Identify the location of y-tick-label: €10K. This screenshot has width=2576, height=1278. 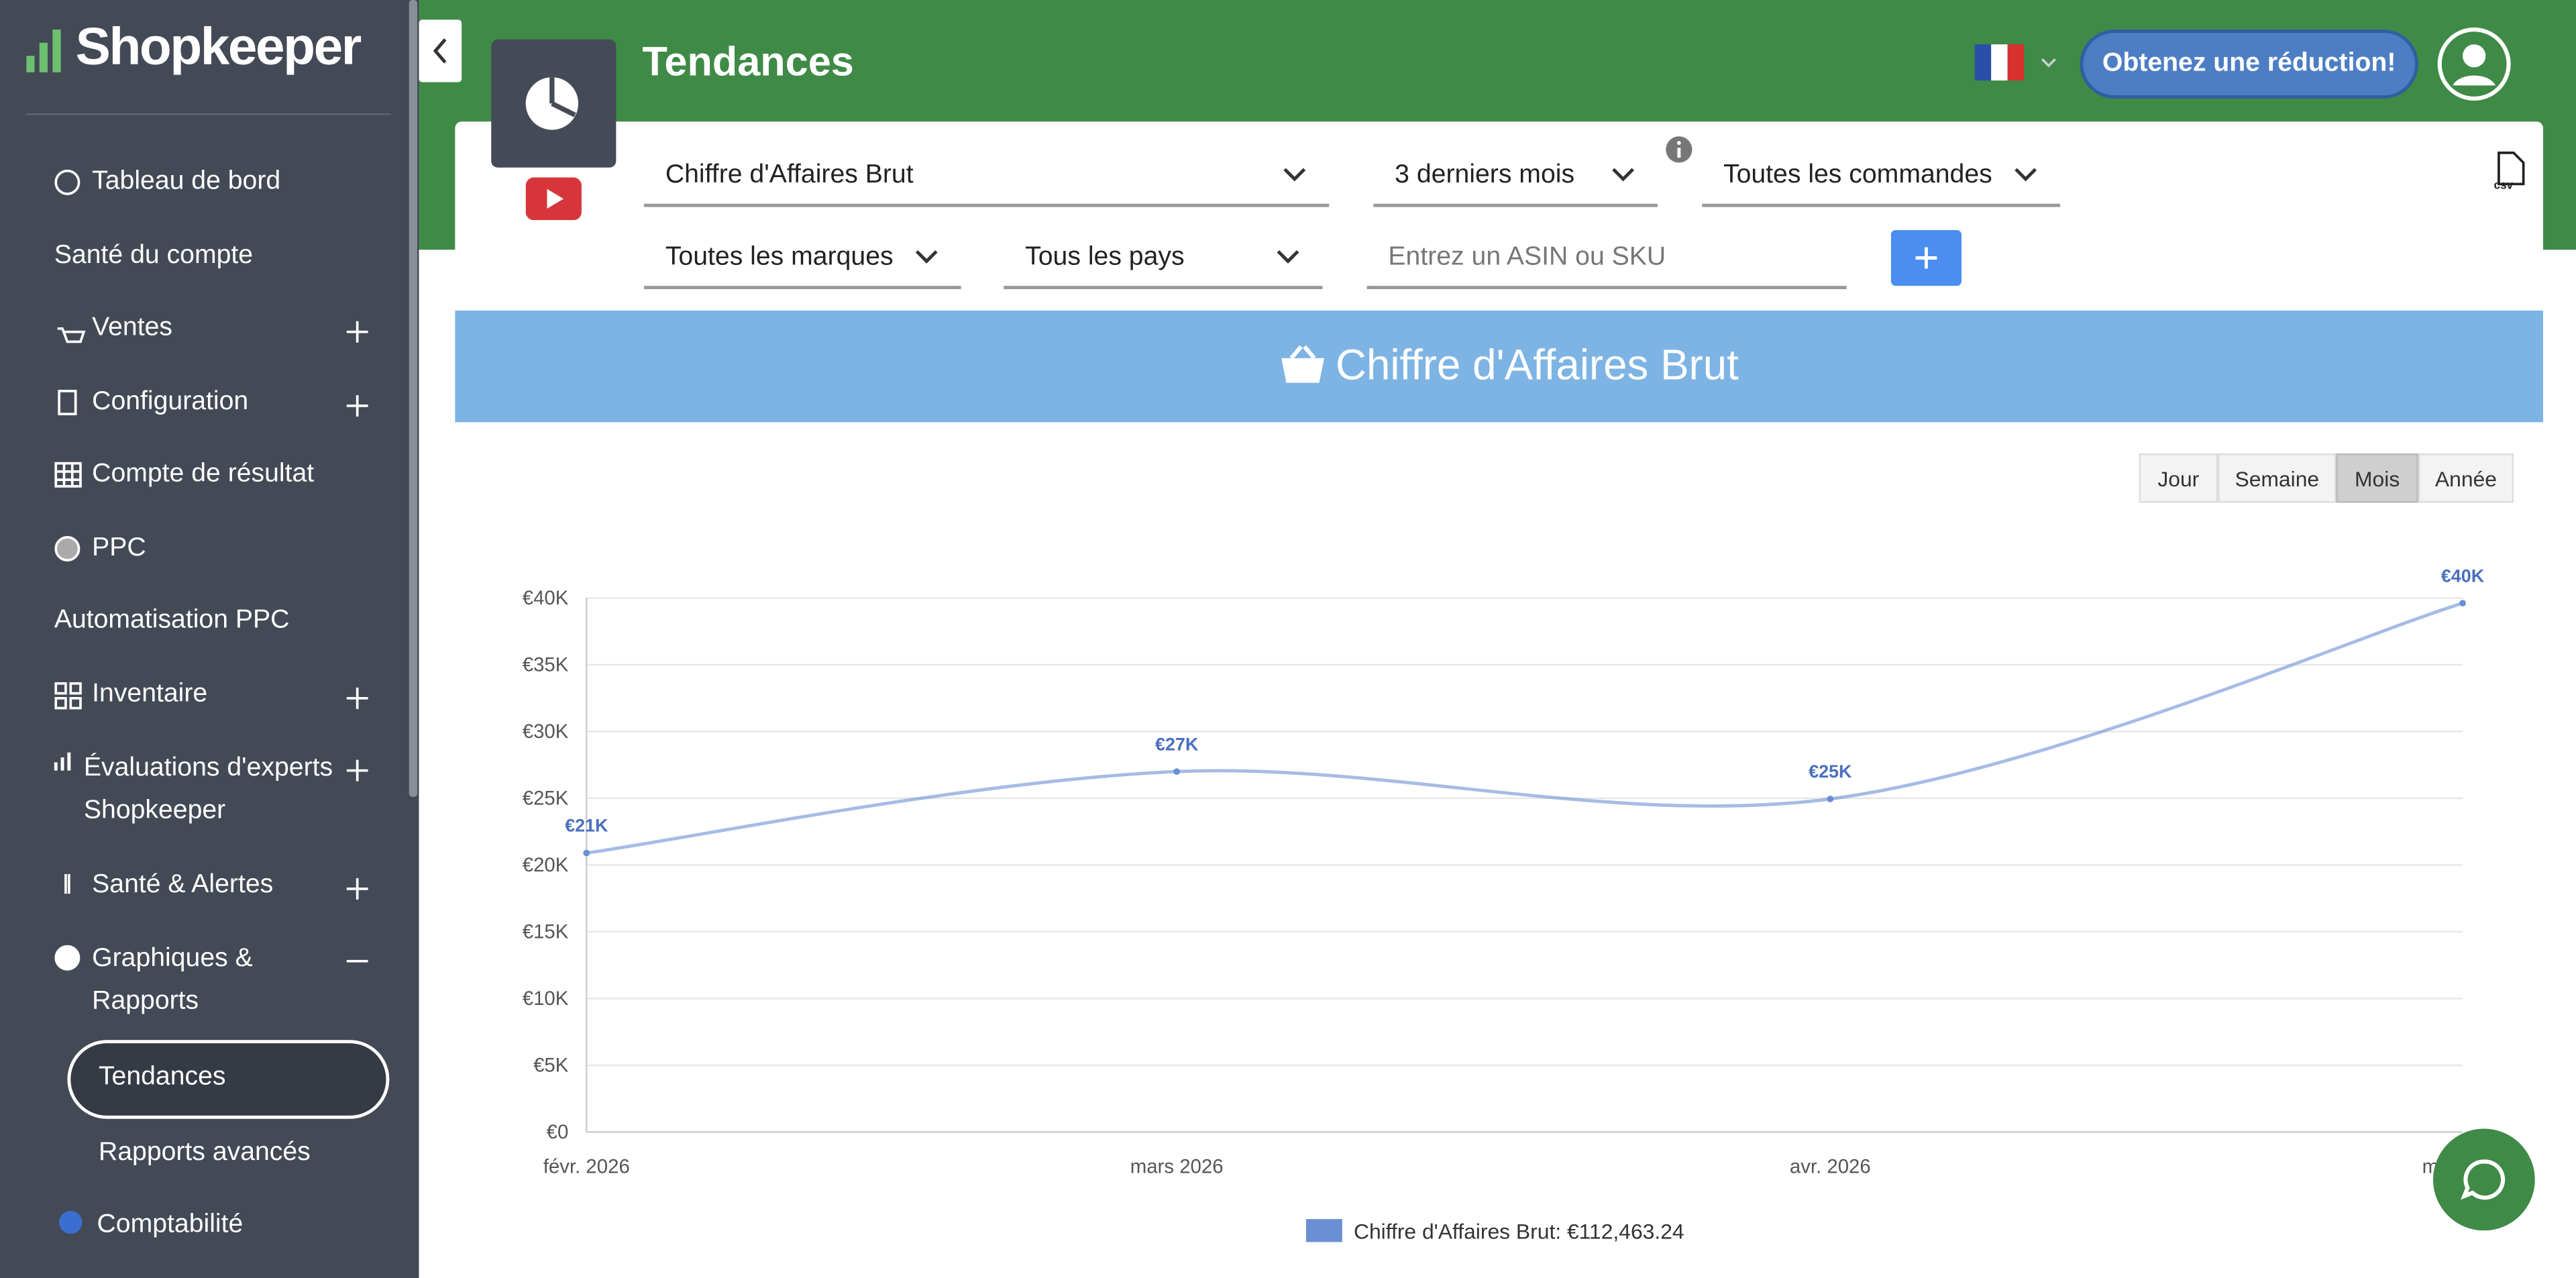
(546, 999).